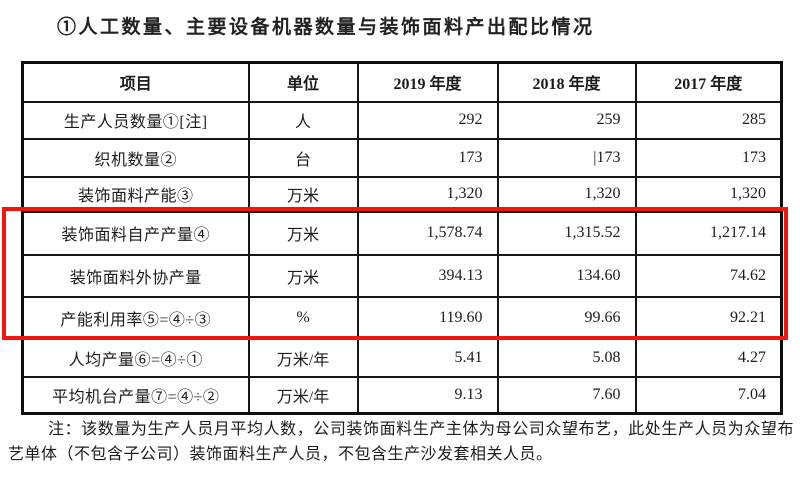 The width and height of the screenshot is (800, 477). Describe the element at coordinates (427, 395) in the screenshot. I see `row-value-2019: 9.13` at that location.